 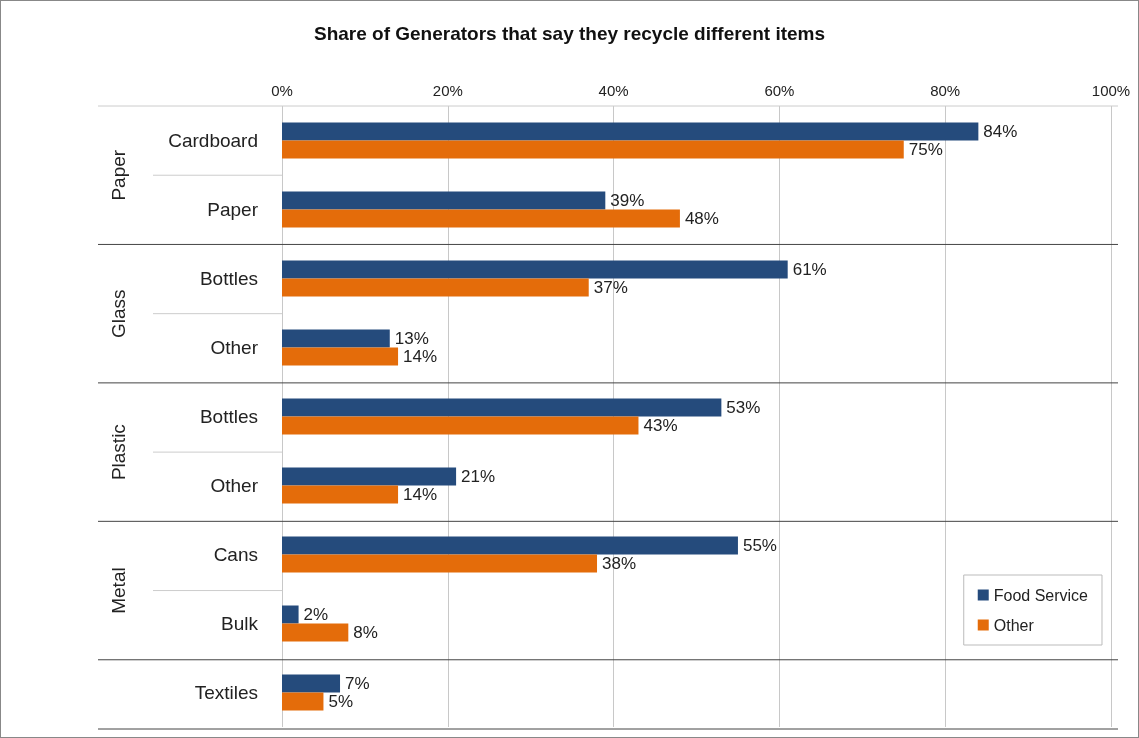 I want to click on data-label: 8%, so click(x=365, y=632).